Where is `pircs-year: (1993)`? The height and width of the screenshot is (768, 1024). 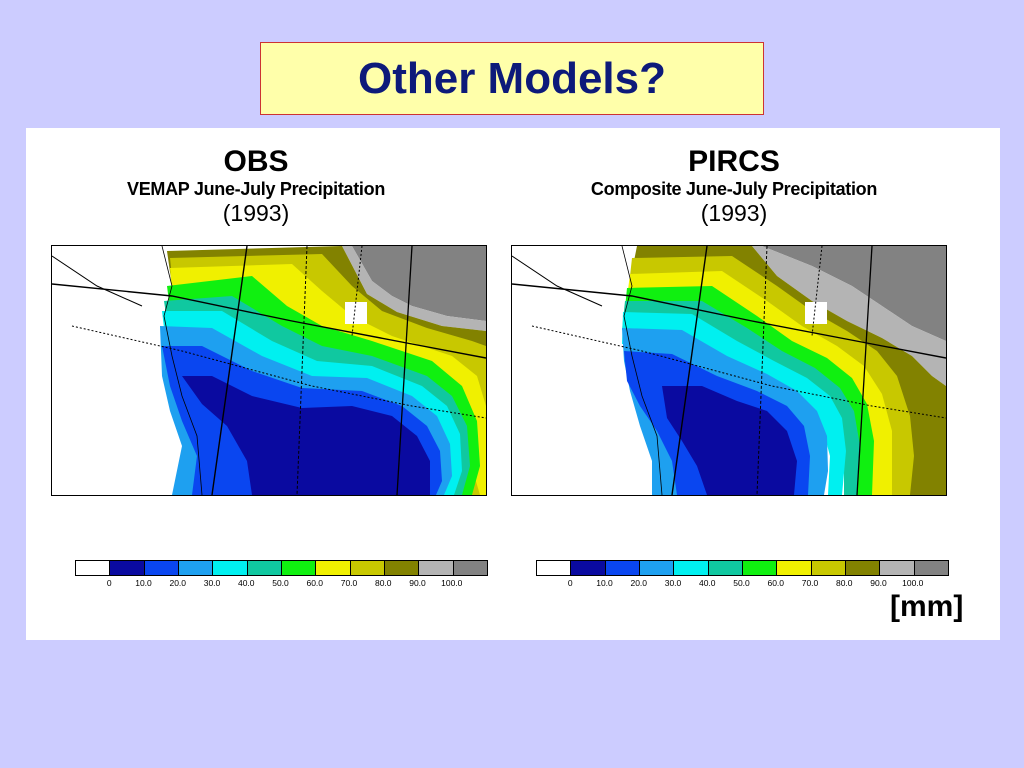 pircs-year: (1993) is located at coordinates (734, 213).